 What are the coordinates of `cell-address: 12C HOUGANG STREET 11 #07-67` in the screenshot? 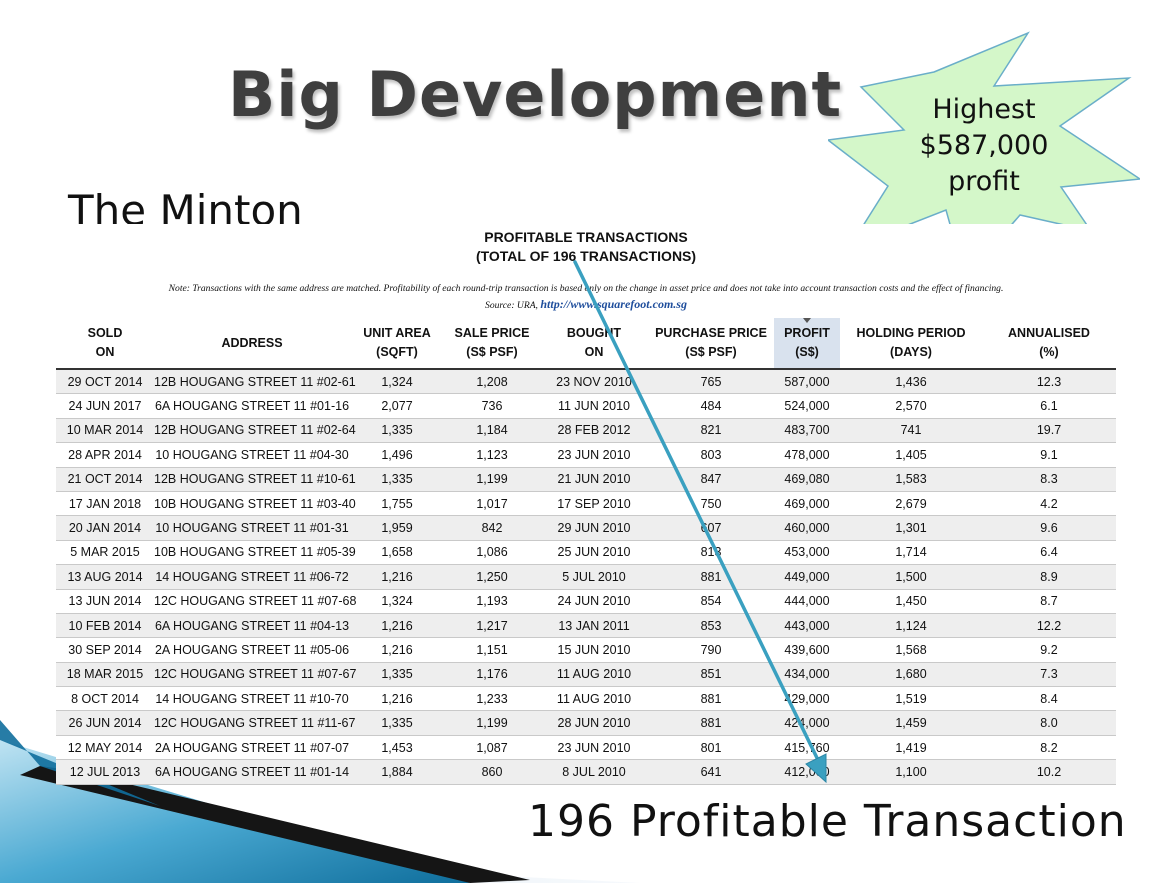 It's located at (255, 675).